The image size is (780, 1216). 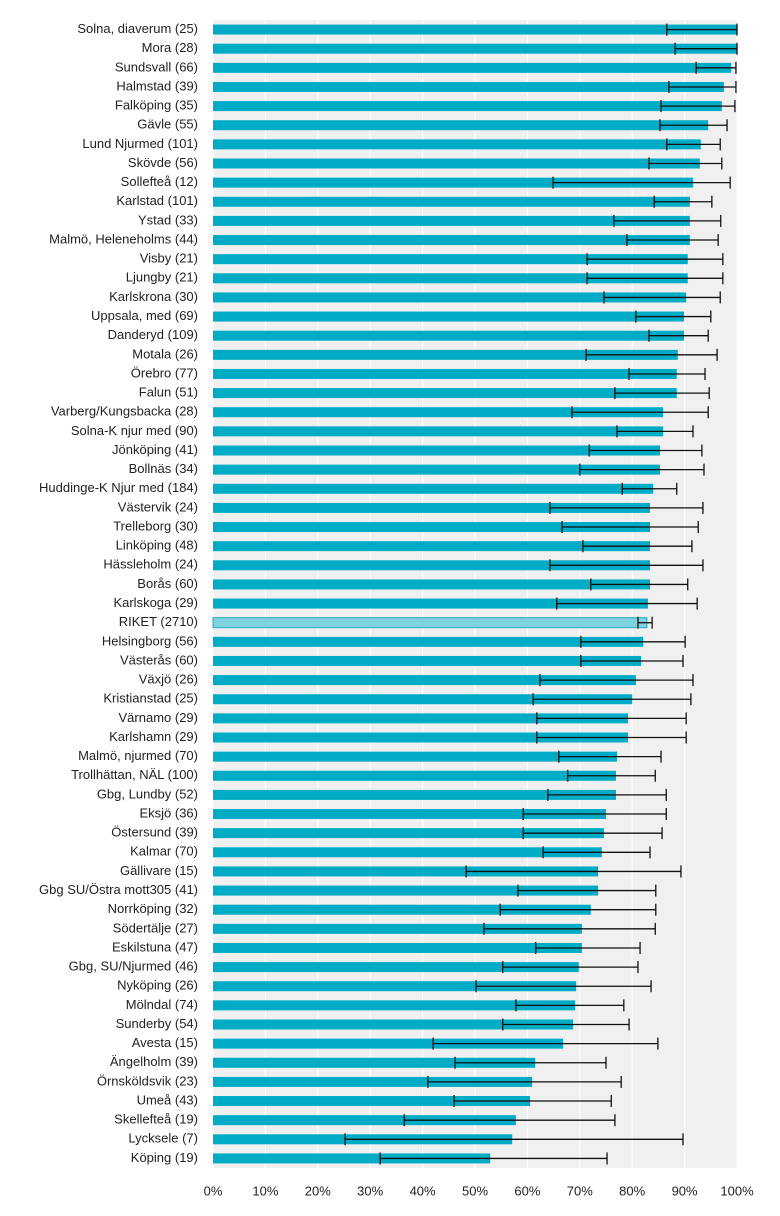 What do you see at coordinates (162, 277) in the screenshot?
I see `y-tick-label: Ljungby (21)` at bounding box center [162, 277].